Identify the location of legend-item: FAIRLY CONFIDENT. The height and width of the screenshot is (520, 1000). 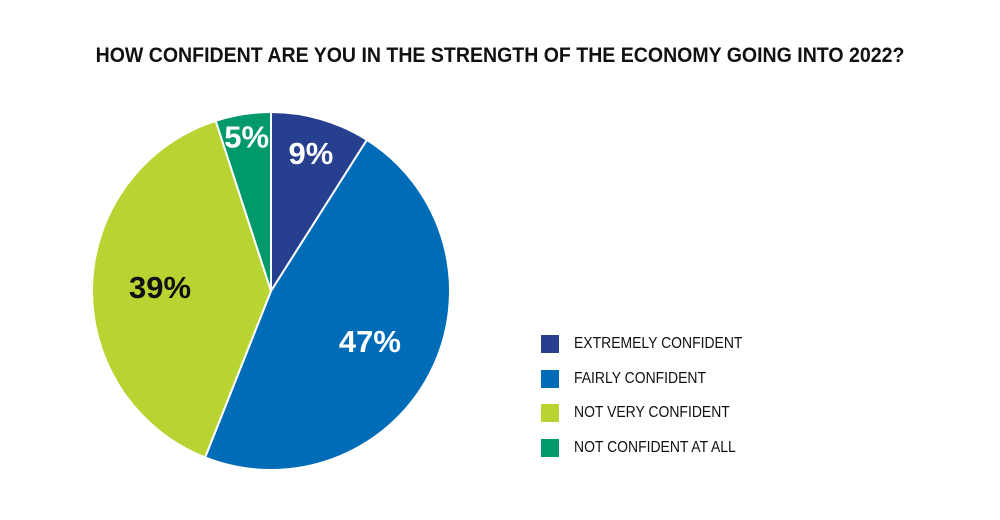
(651, 379).